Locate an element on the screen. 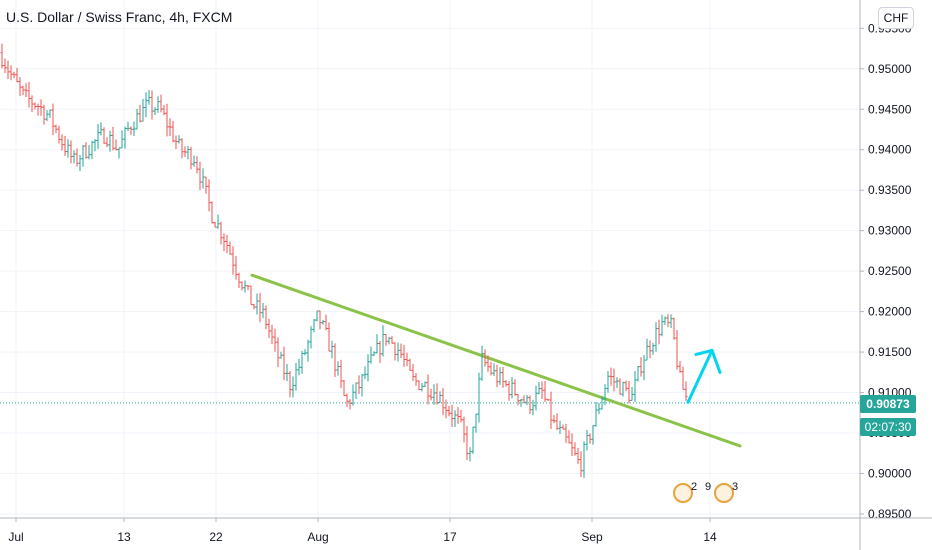  overlay-layer is located at coordinates (704, 376).